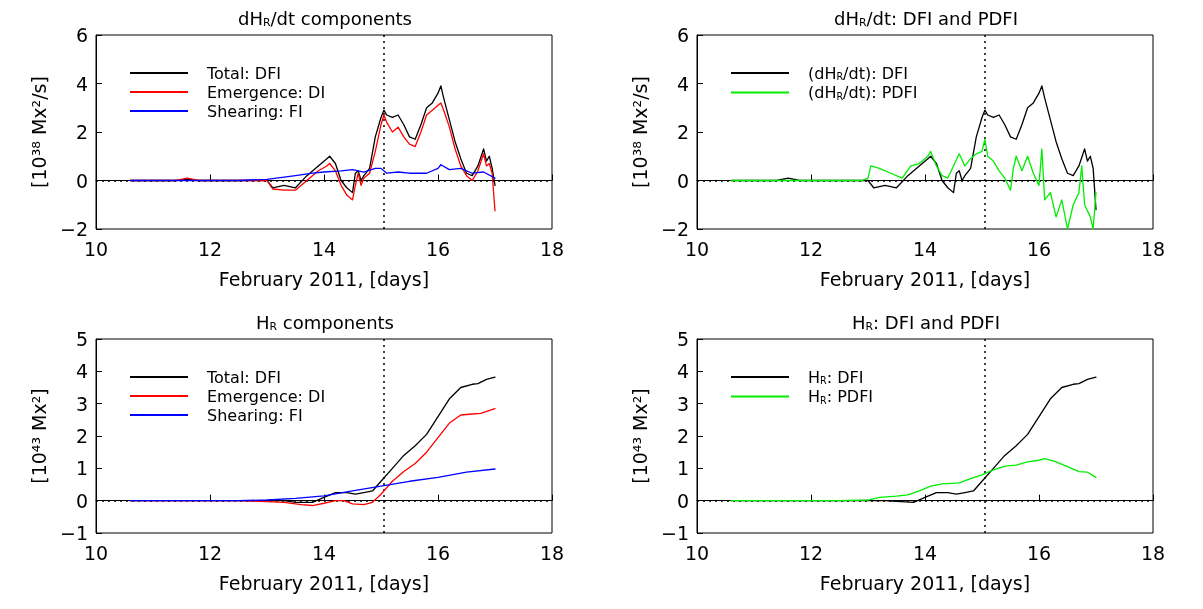 The width and height of the screenshot is (1203, 609). What do you see at coordinates (325, 19) in the screenshot?
I see `chart-title: dHR/dt components` at bounding box center [325, 19].